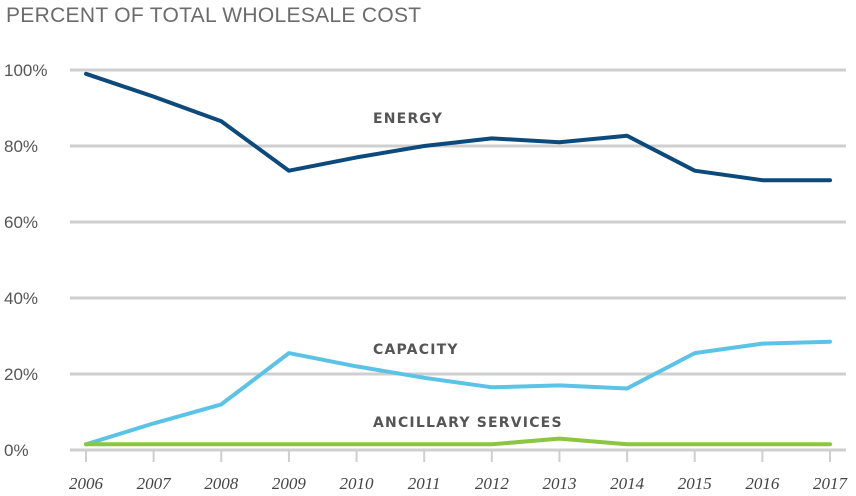  What do you see at coordinates (468, 271) in the screenshot?
I see `series-labels: ENERGY CAPACITY ANCILLARY SERVICES` at bounding box center [468, 271].